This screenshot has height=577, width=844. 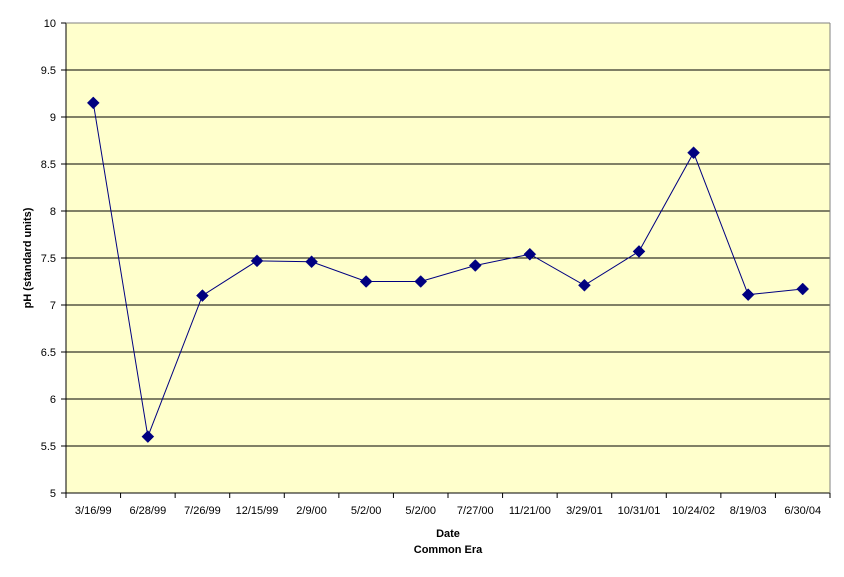 I want to click on x-tick-label: 3/16/99, so click(x=93, y=511).